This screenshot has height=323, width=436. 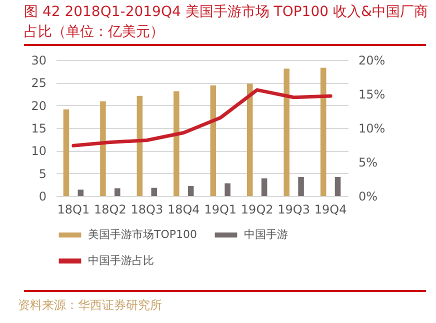 I want to click on legend-label: 中国手游占比, so click(x=121, y=260).